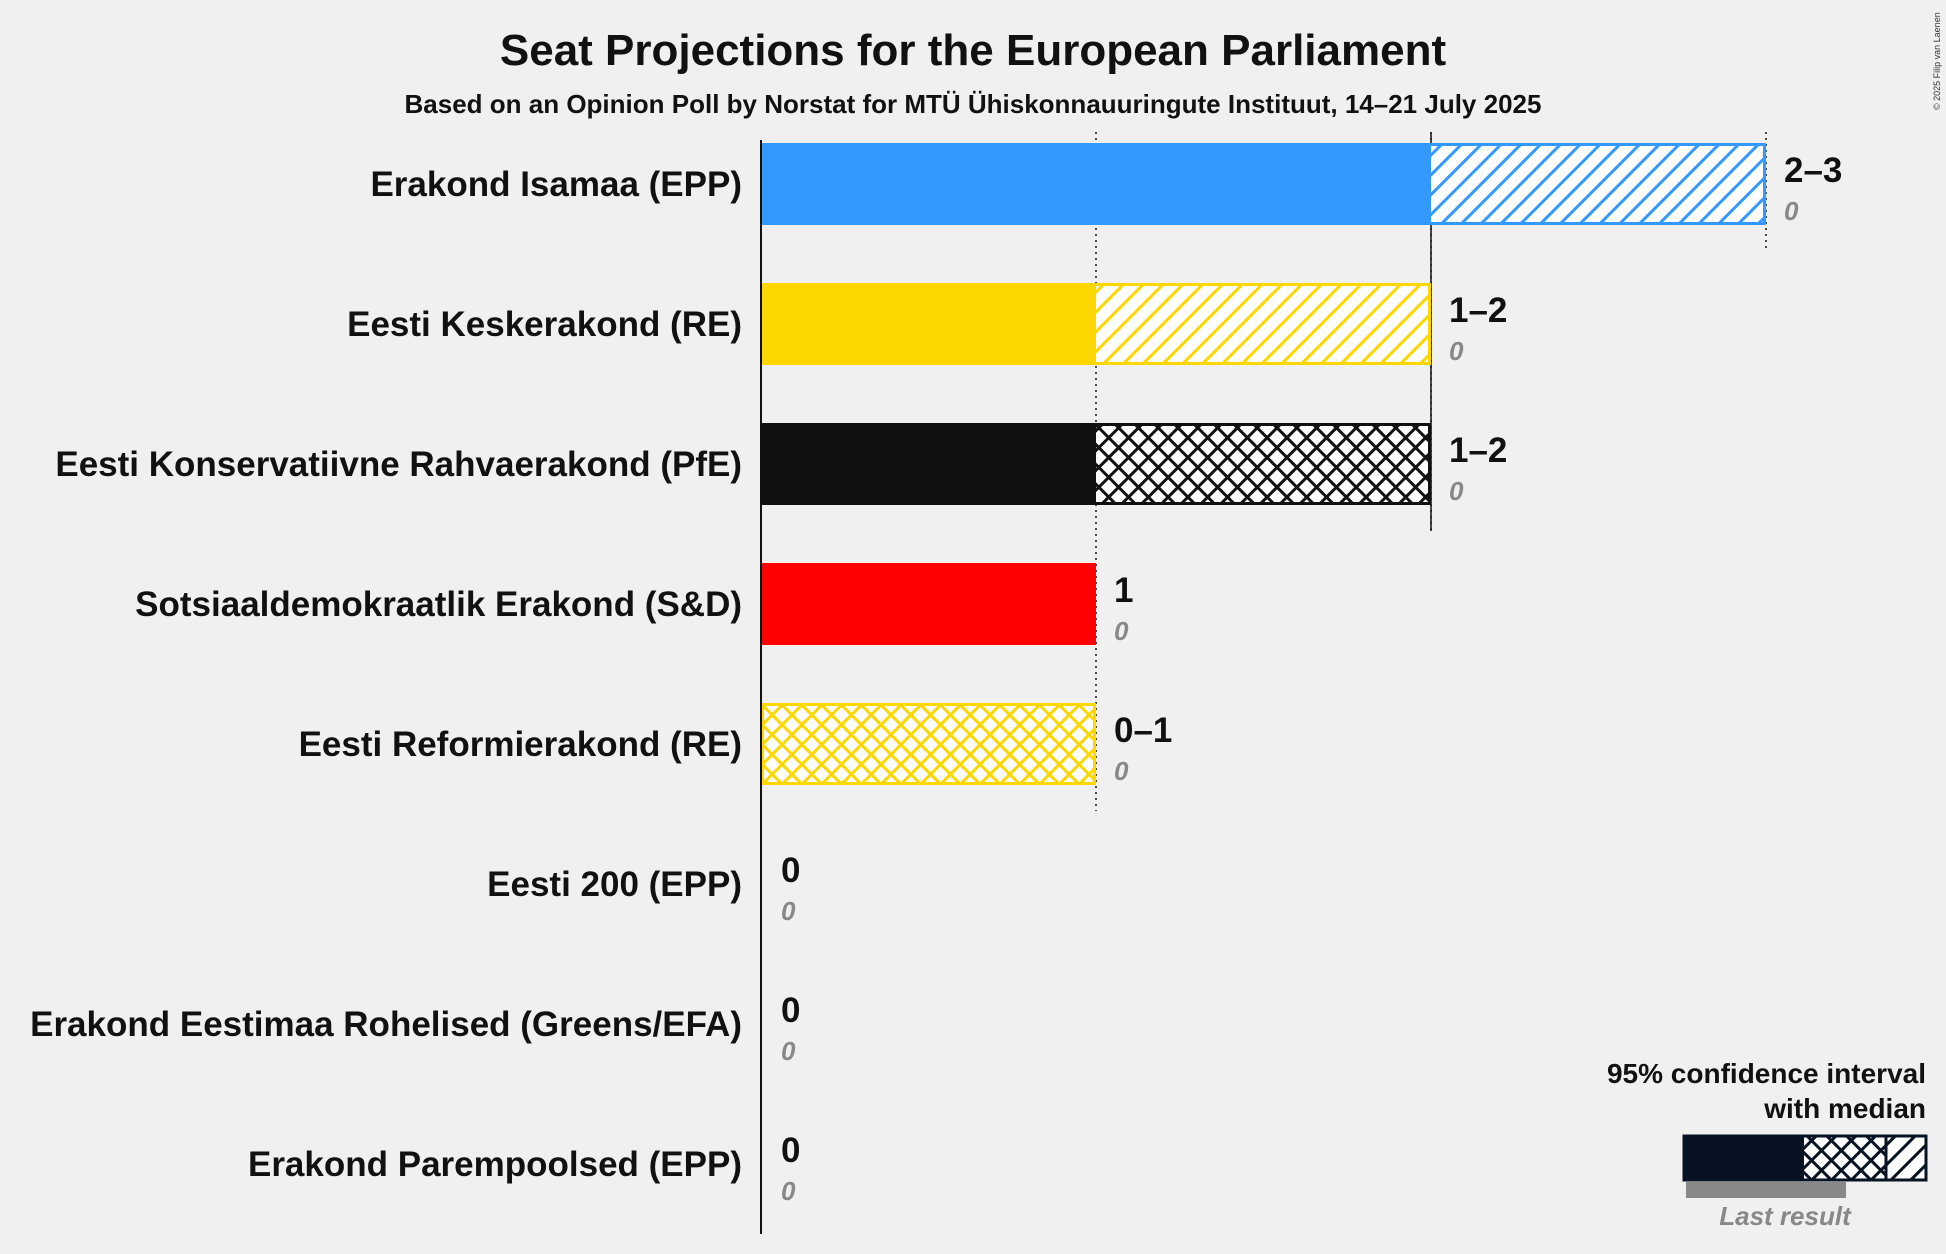 The width and height of the screenshot is (1946, 1254). What do you see at coordinates (1937, 61) in the screenshot?
I see `copyright-text: © 2025 Filip van Laenen` at bounding box center [1937, 61].